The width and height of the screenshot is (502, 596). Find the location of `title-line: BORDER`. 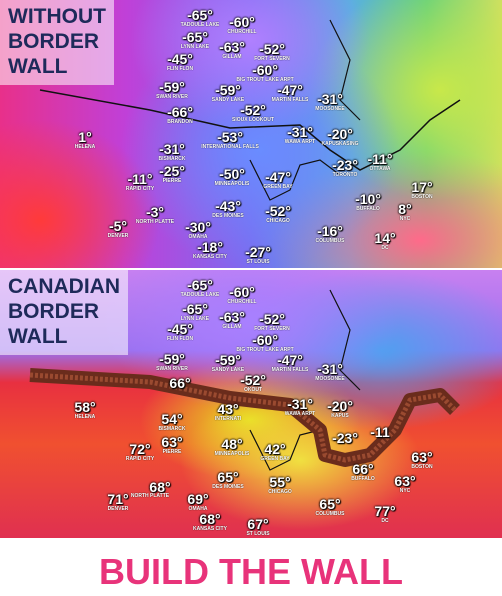

title-line: BORDER is located at coordinates (54, 311).